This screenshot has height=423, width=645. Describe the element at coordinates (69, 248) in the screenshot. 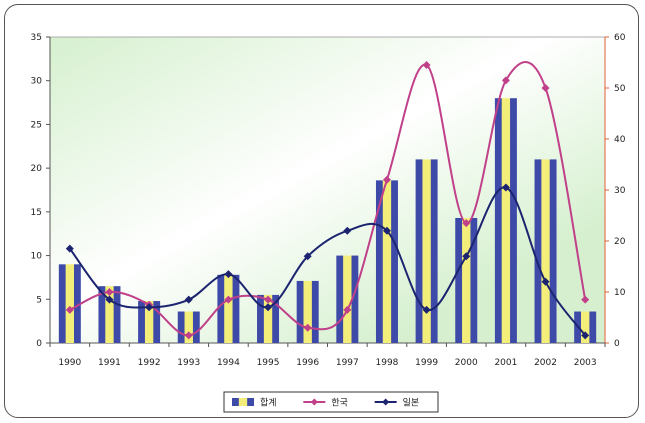

I see `point-2-1990` at that location.